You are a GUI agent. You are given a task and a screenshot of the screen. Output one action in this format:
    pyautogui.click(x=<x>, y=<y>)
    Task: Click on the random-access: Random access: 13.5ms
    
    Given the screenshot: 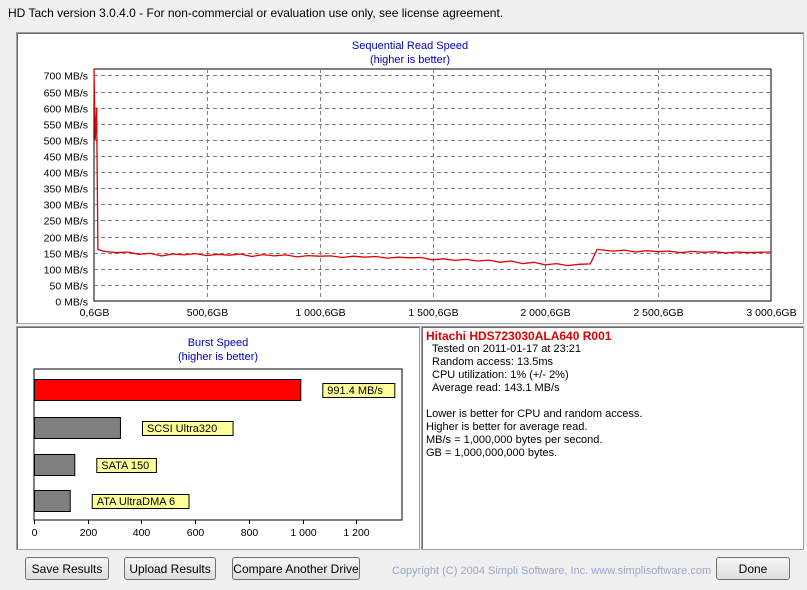 What is the action you would take?
    pyautogui.click(x=493, y=362)
    